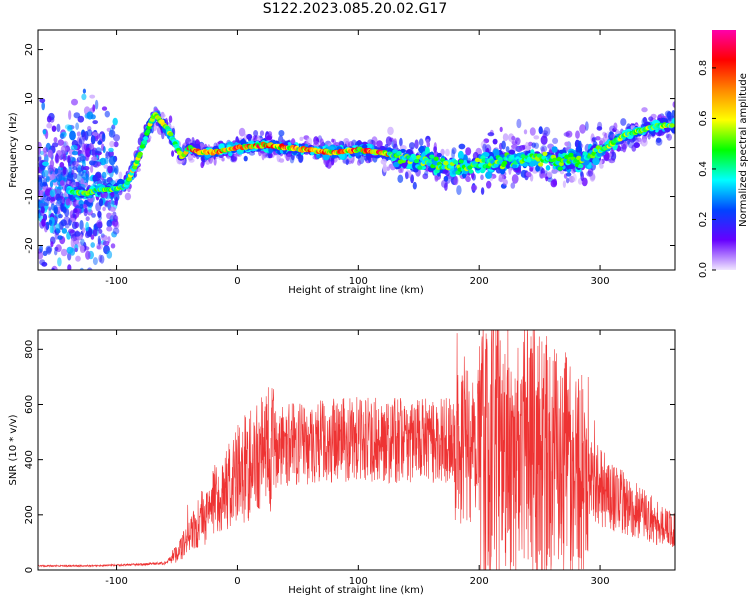  I want to click on x-tick-label: 100, so click(358, 281).